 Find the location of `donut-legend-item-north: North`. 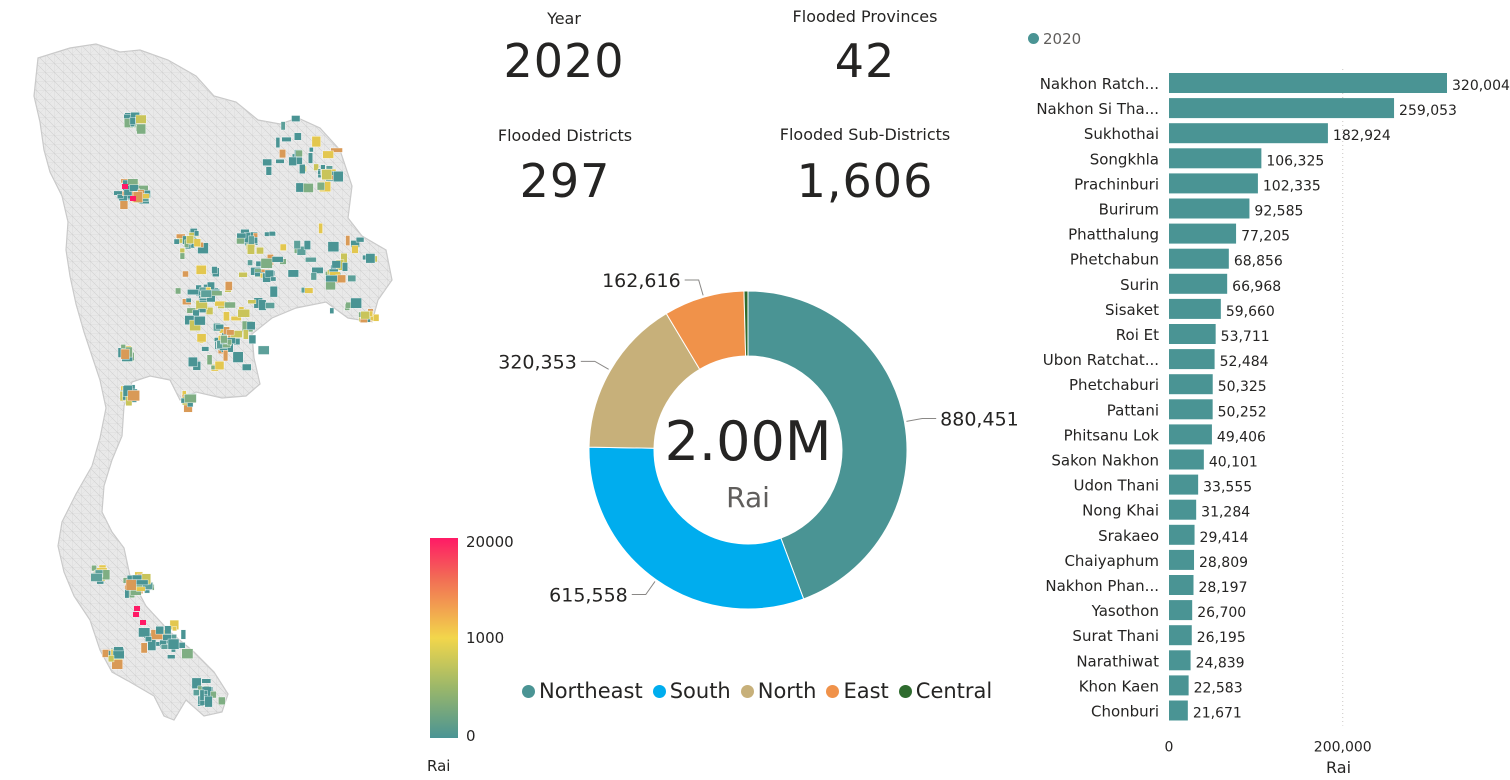

donut-legend-item-north: North is located at coordinates (778, 691).